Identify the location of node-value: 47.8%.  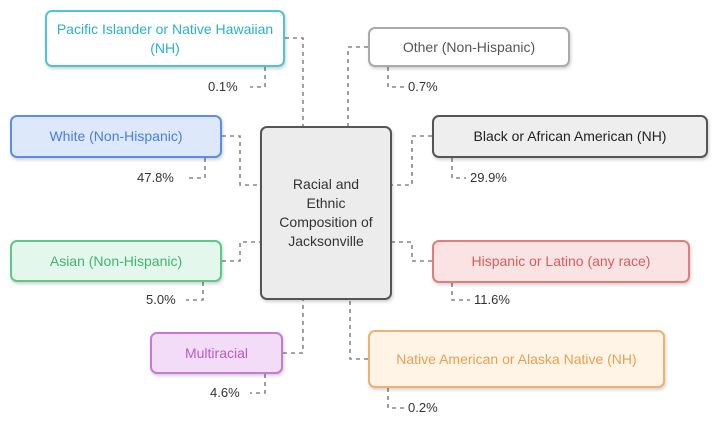
(155, 177).